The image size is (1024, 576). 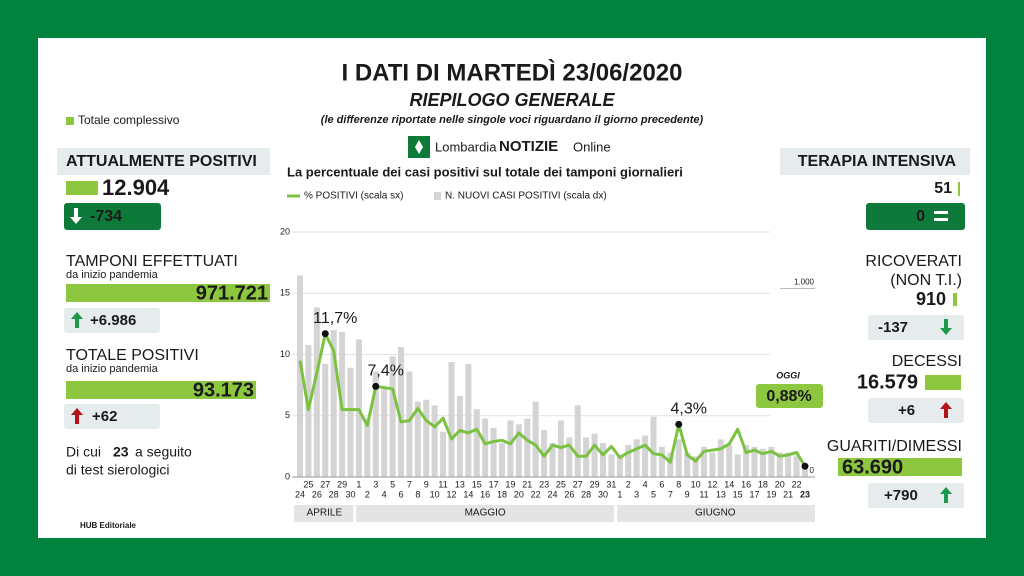 I want to click on panel-label: (NON T.I.), so click(x=926, y=280).